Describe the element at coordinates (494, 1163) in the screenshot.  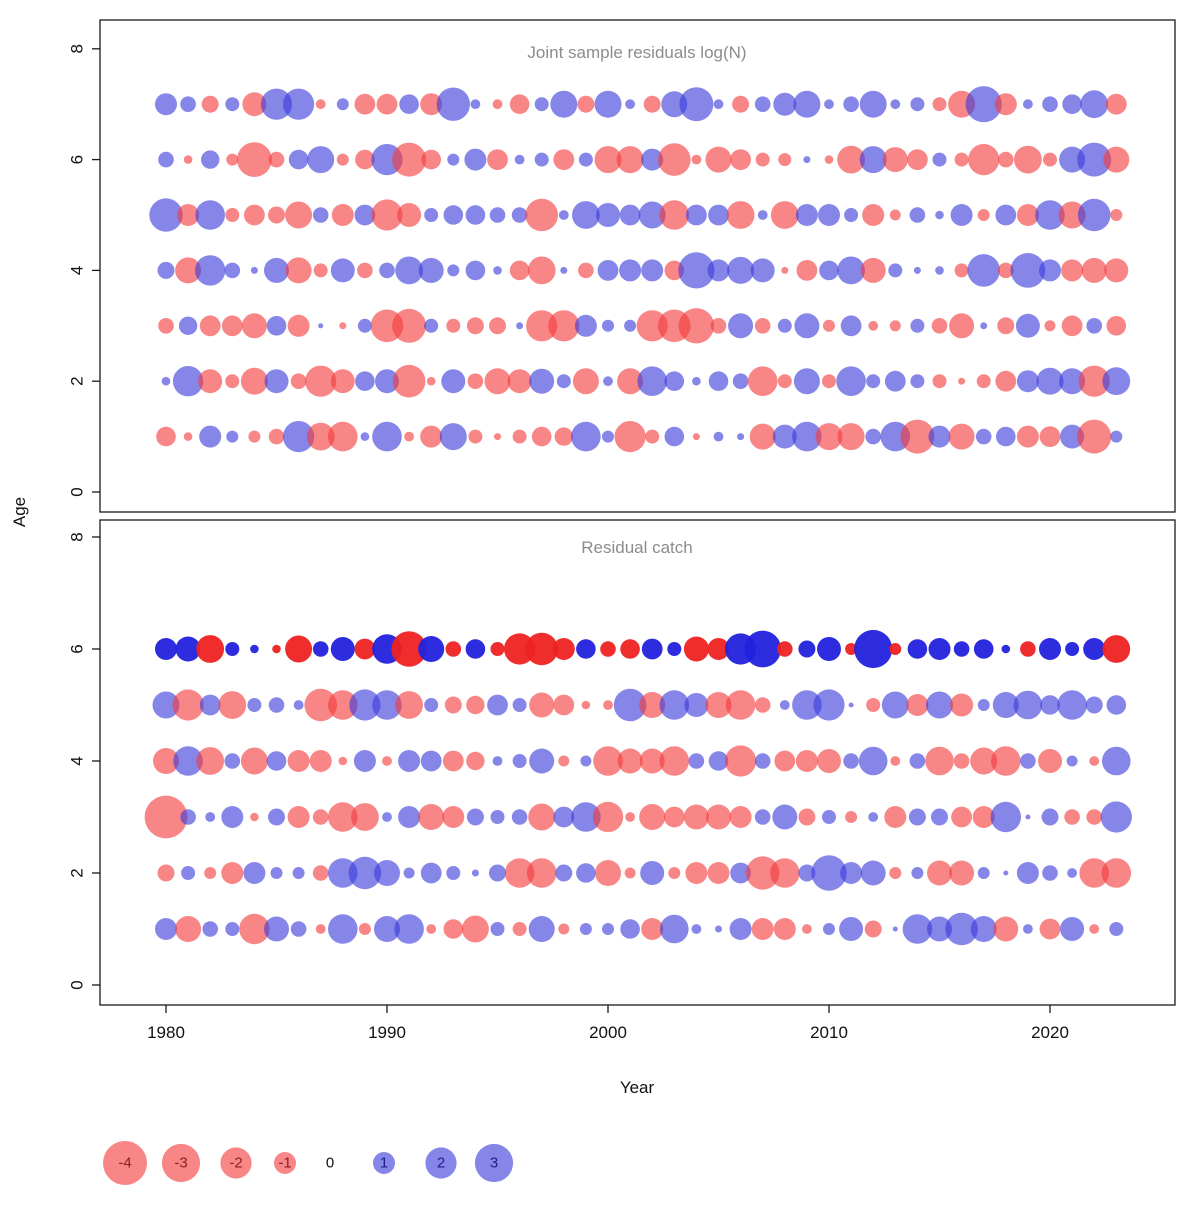
I see `legend-label: 3` at that location.